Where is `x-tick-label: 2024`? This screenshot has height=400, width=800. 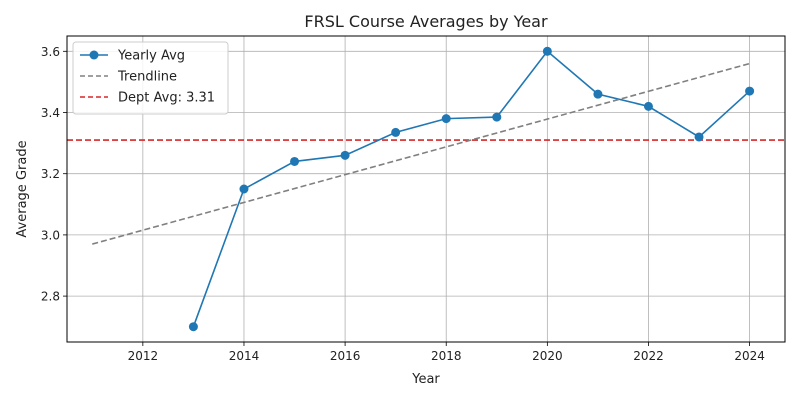 x-tick-label: 2024 is located at coordinates (749, 356).